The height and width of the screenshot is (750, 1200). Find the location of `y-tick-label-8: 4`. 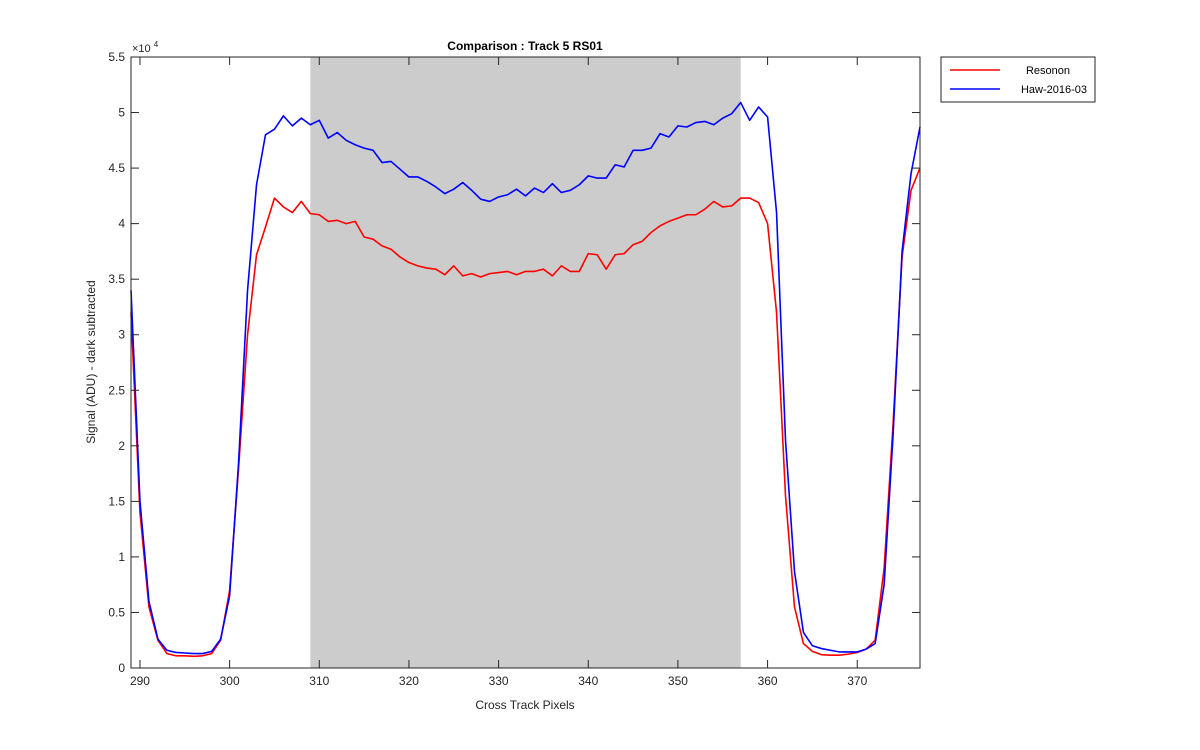

y-tick-label-8: 4 is located at coordinates (121, 224).